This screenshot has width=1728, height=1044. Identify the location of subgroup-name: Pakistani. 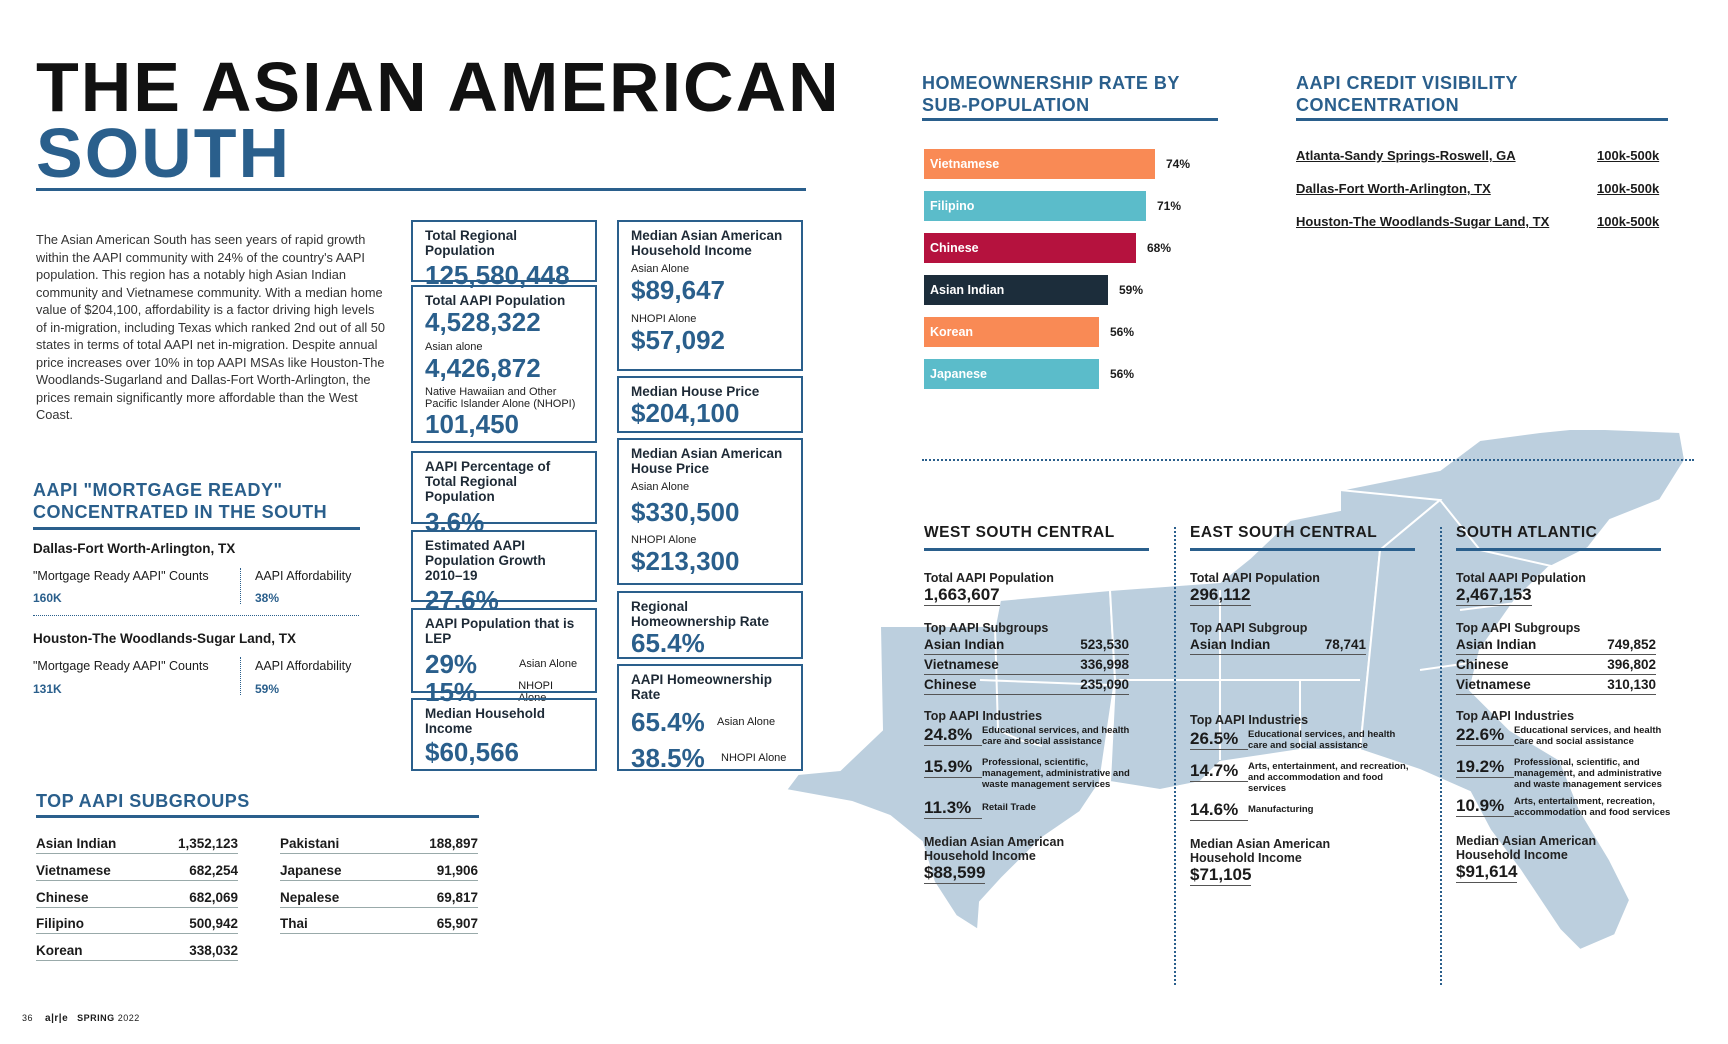
(310, 843).